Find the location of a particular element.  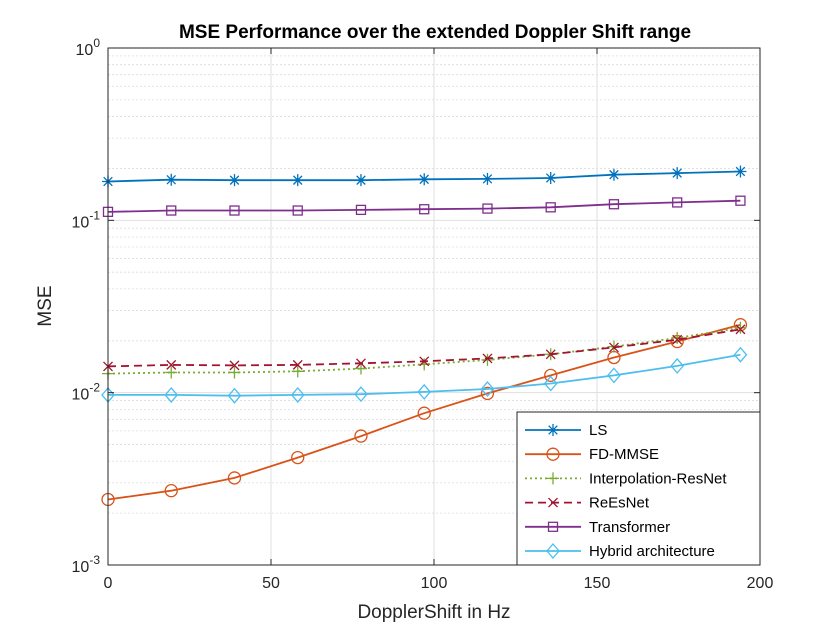

x-tick-label: 50 is located at coordinates (271, 583).